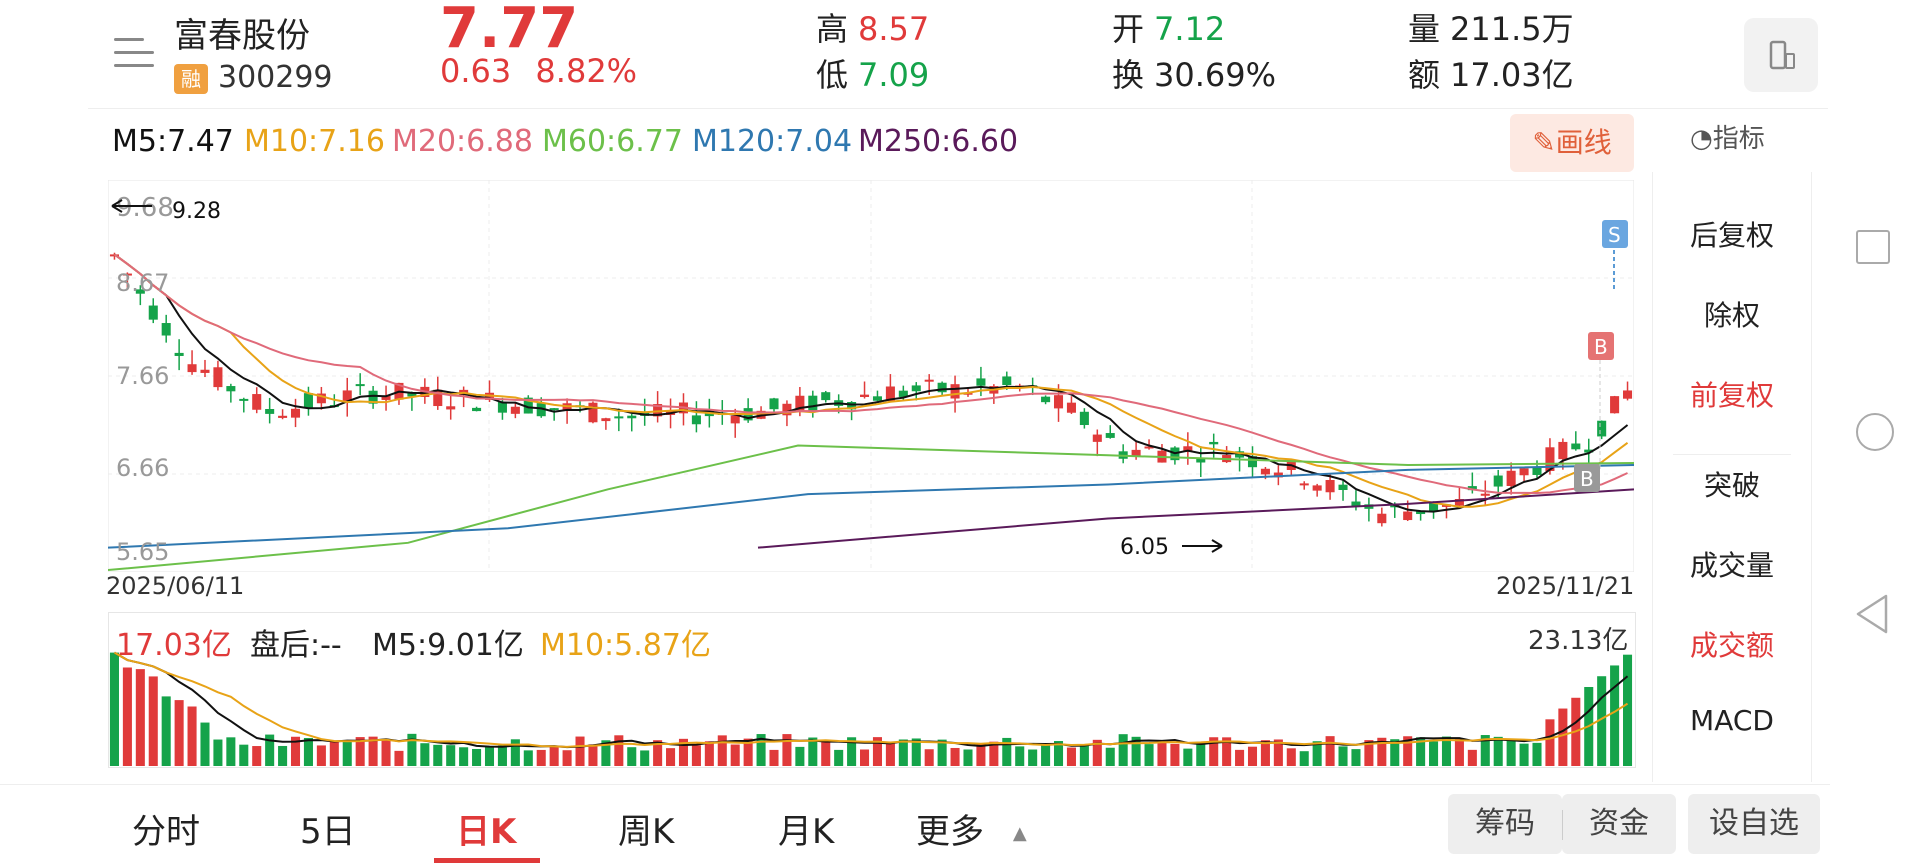 The width and height of the screenshot is (1920, 863). I want to click on side-item-ex-rights: 除权, so click(1731, 315).